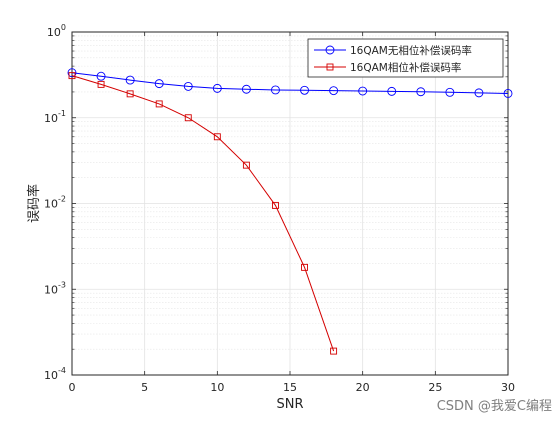 This screenshot has height=424, width=560. What do you see at coordinates (34, 203) in the screenshot?
I see `y-axis-label: 误码率` at bounding box center [34, 203].